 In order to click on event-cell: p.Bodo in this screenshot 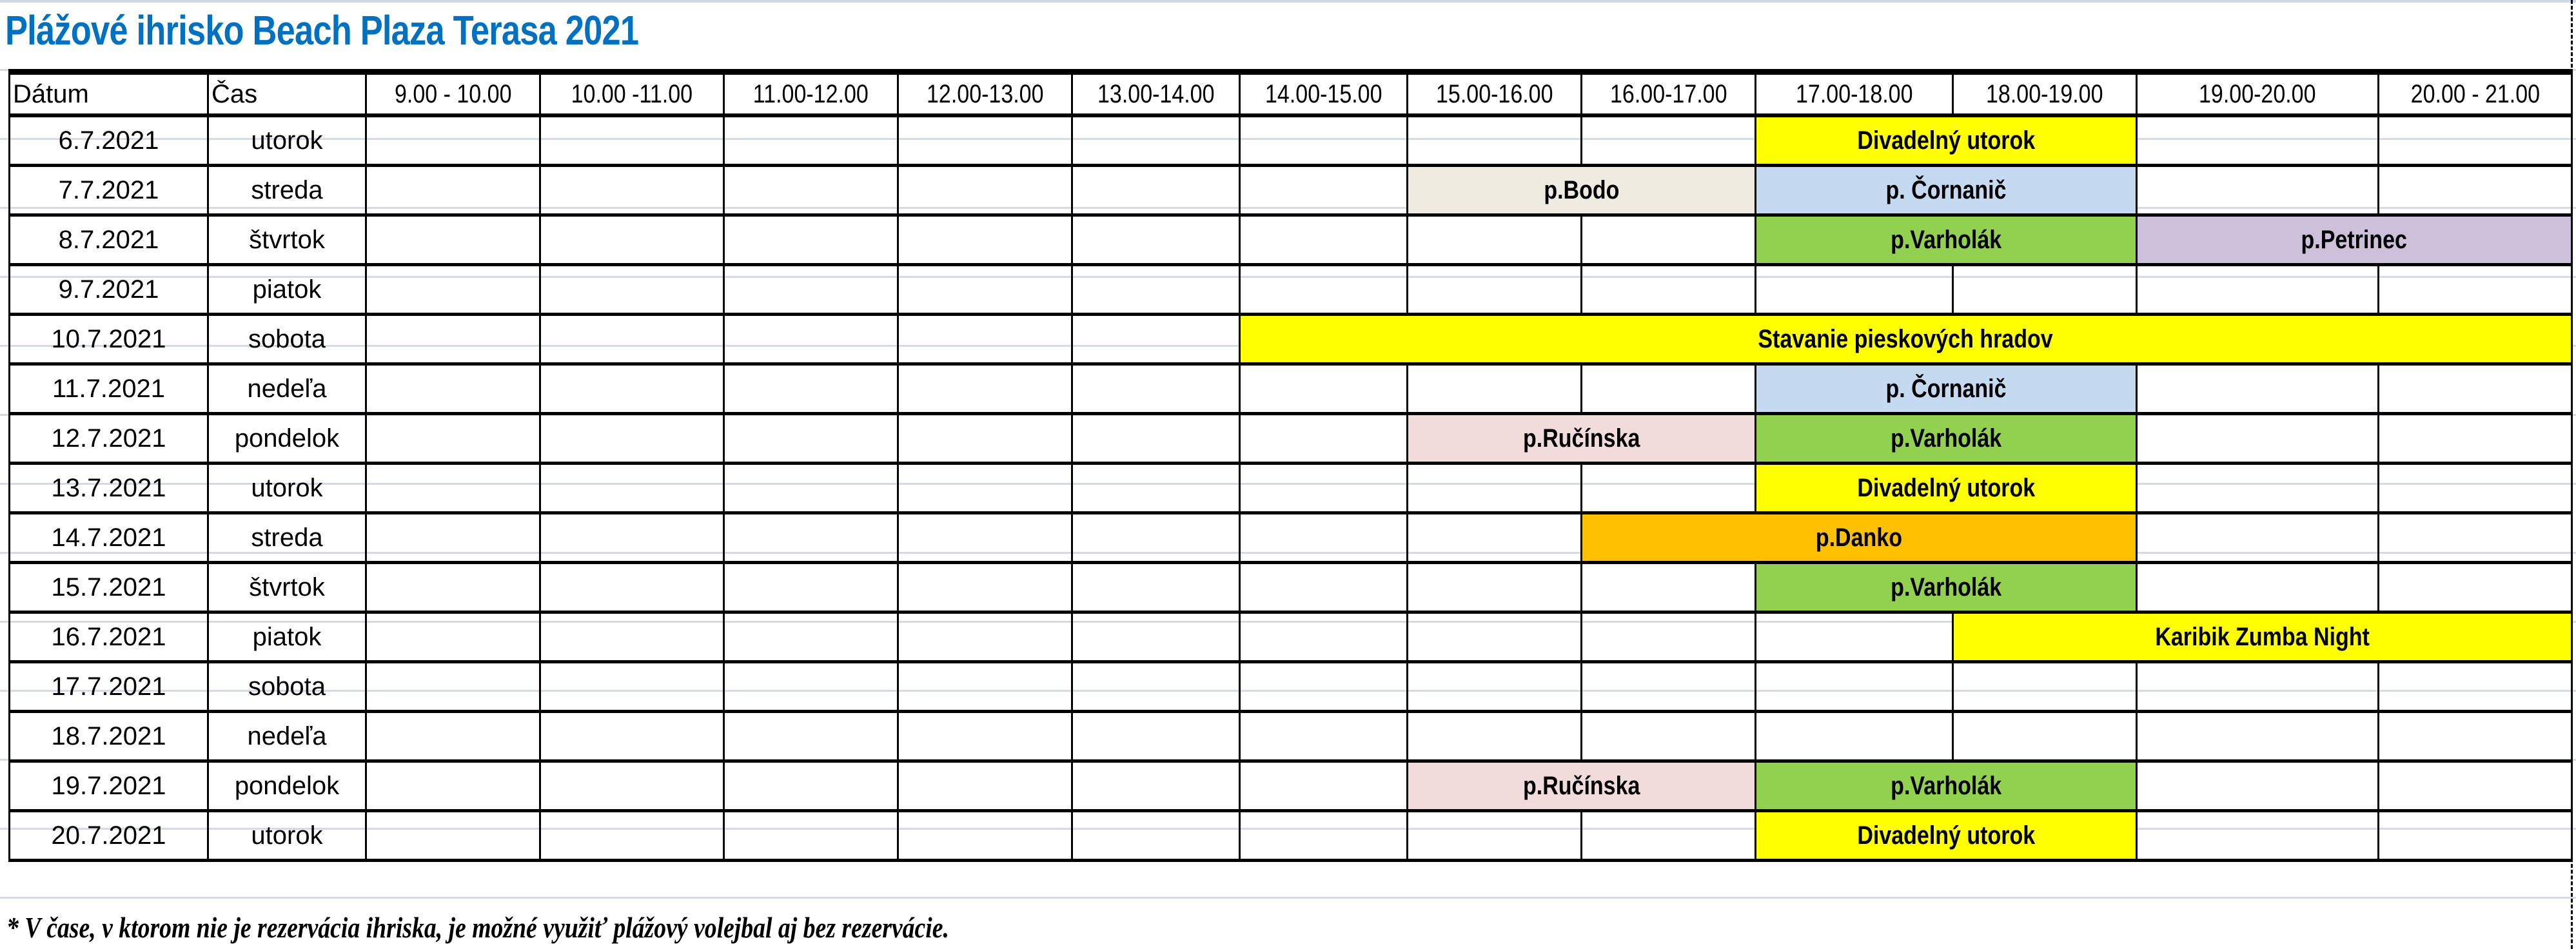, I will do `click(1581, 190)`.